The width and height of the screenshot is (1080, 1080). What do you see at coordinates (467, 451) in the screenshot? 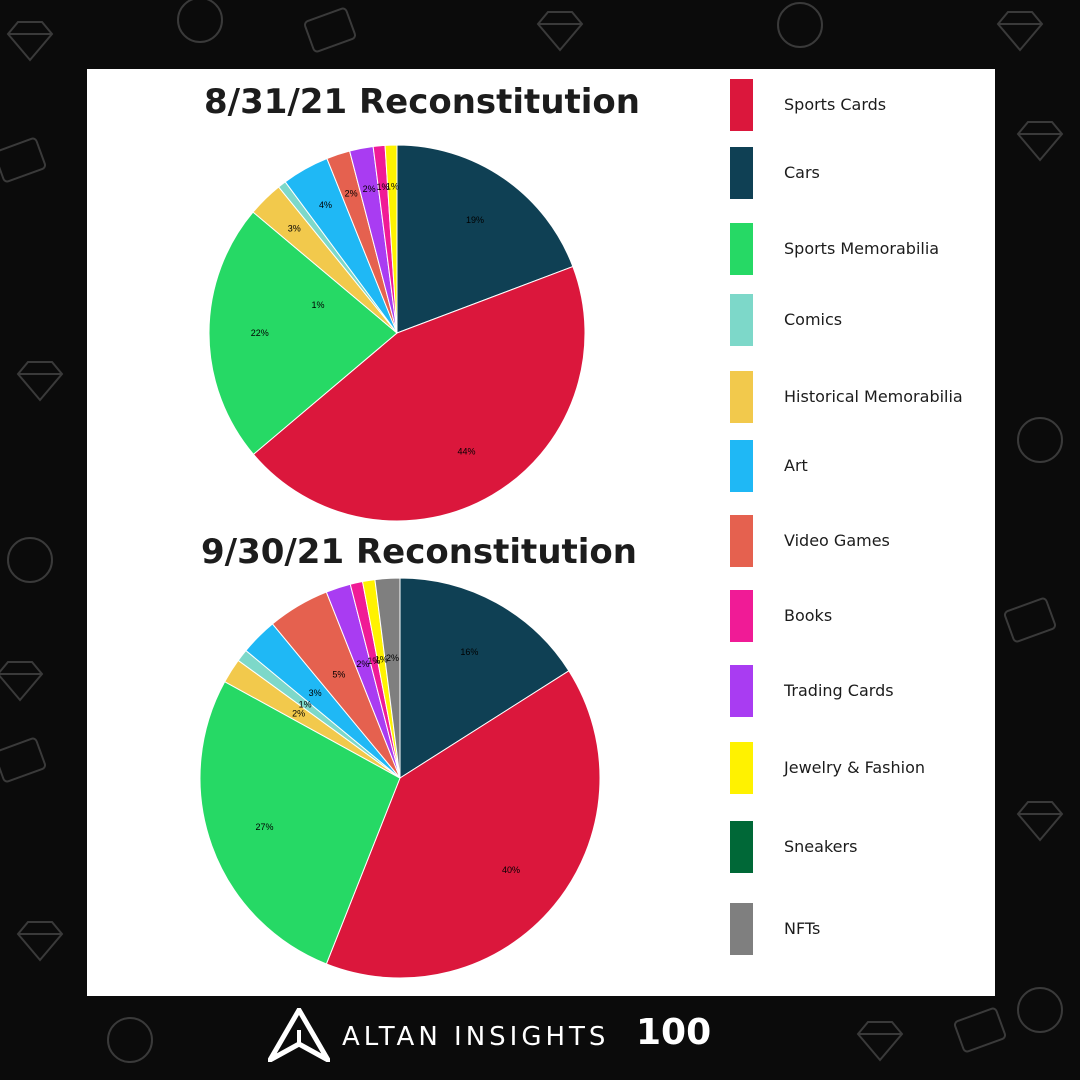
I see `slice-label-sports-cards: 44%` at bounding box center [467, 451].